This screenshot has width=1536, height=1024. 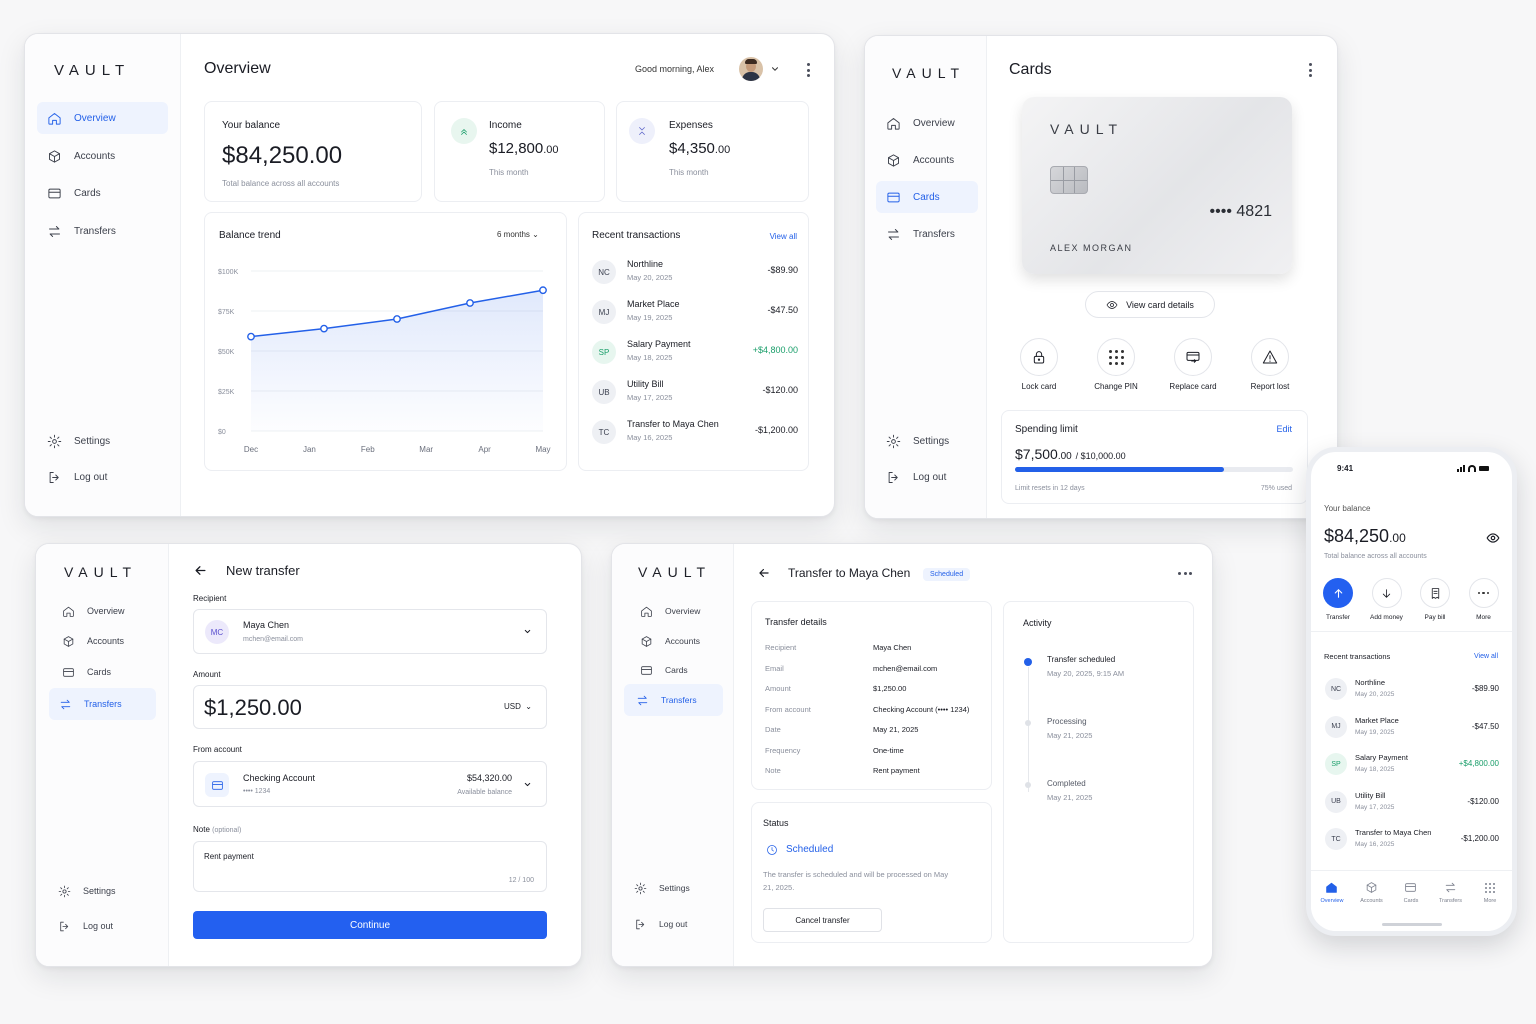 I want to click on detail-label: Email, so click(x=774, y=668).